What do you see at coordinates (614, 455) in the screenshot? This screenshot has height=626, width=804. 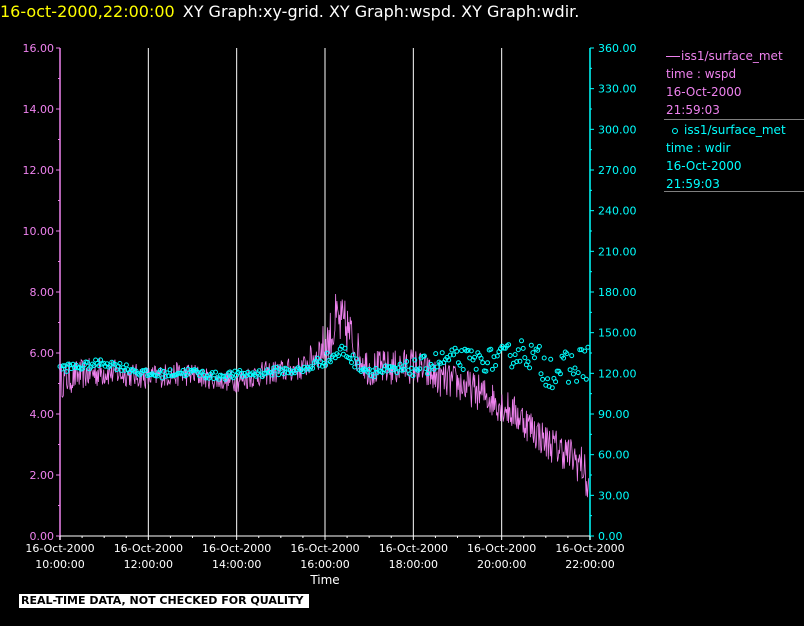 I see `right-axis-tick-label: 60.00` at bounding box center [614, 455].